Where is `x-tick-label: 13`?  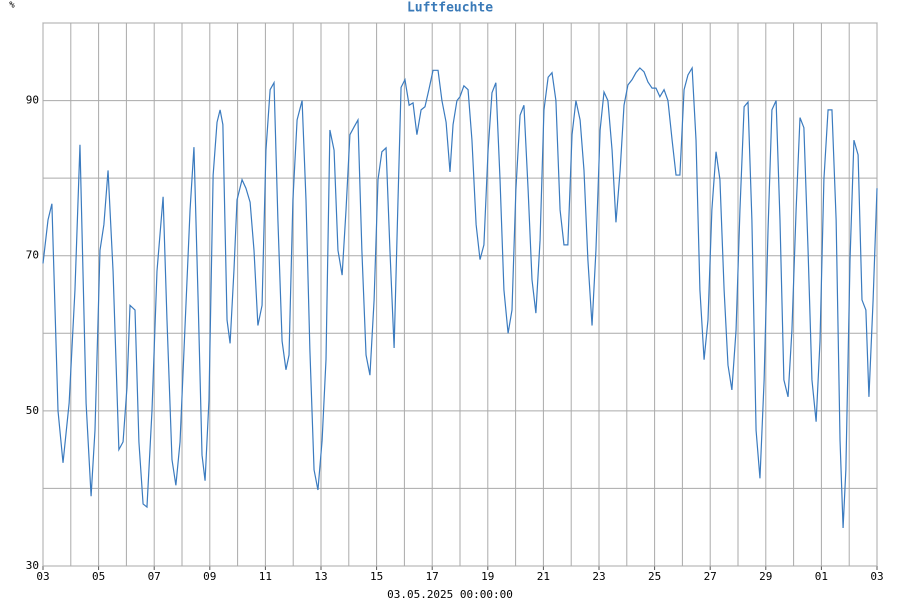 x-tick-label: 13 is located at coordinates (320, 576).